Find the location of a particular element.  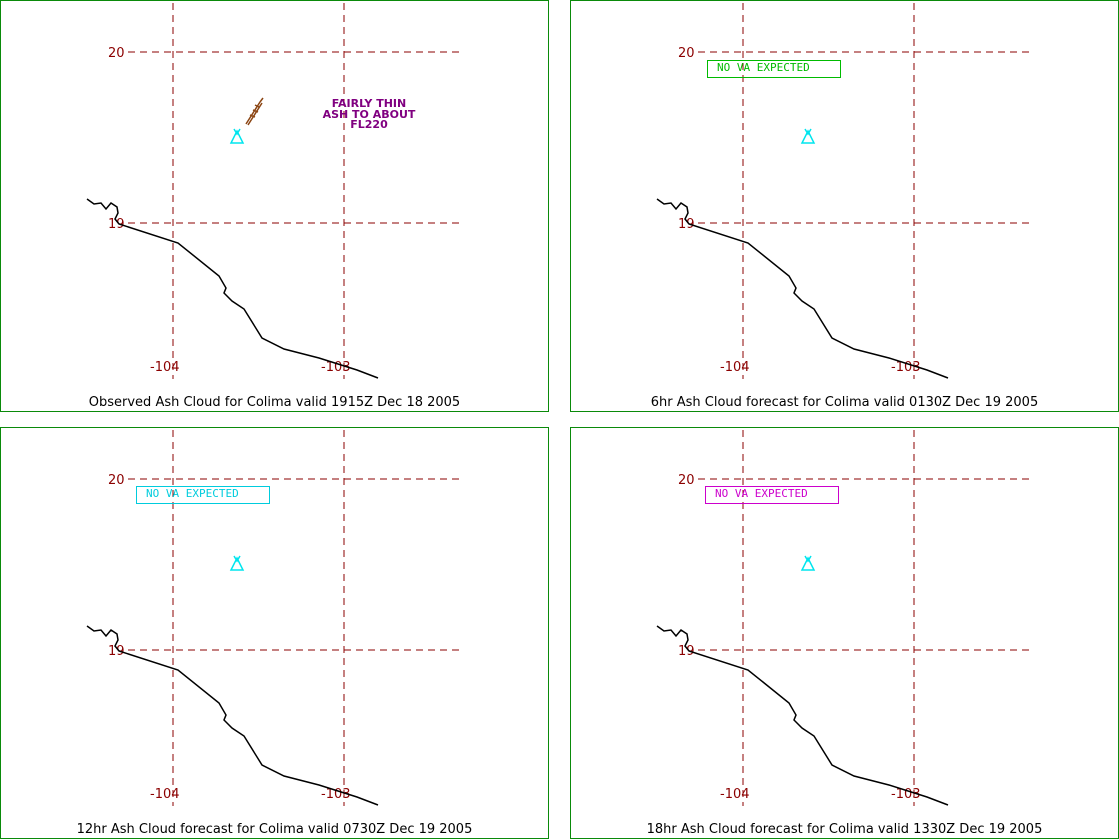

ash-plume-icon is located at coordinates (254, 111).